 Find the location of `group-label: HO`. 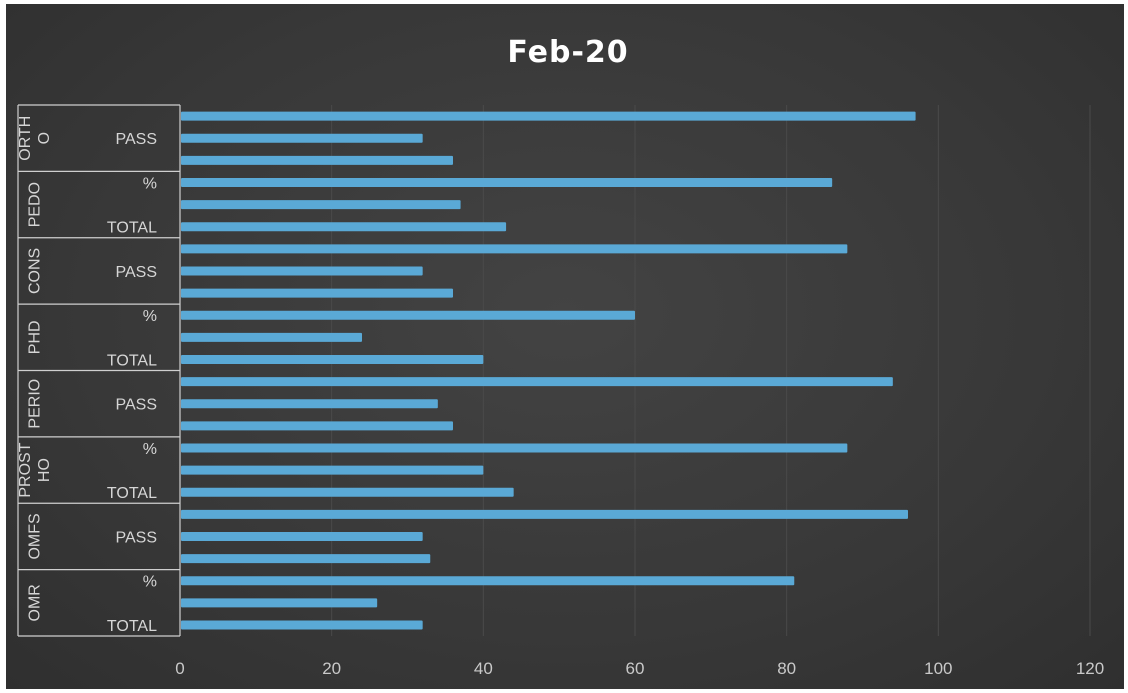

group-label: HO is located at coordinates (44, 470).